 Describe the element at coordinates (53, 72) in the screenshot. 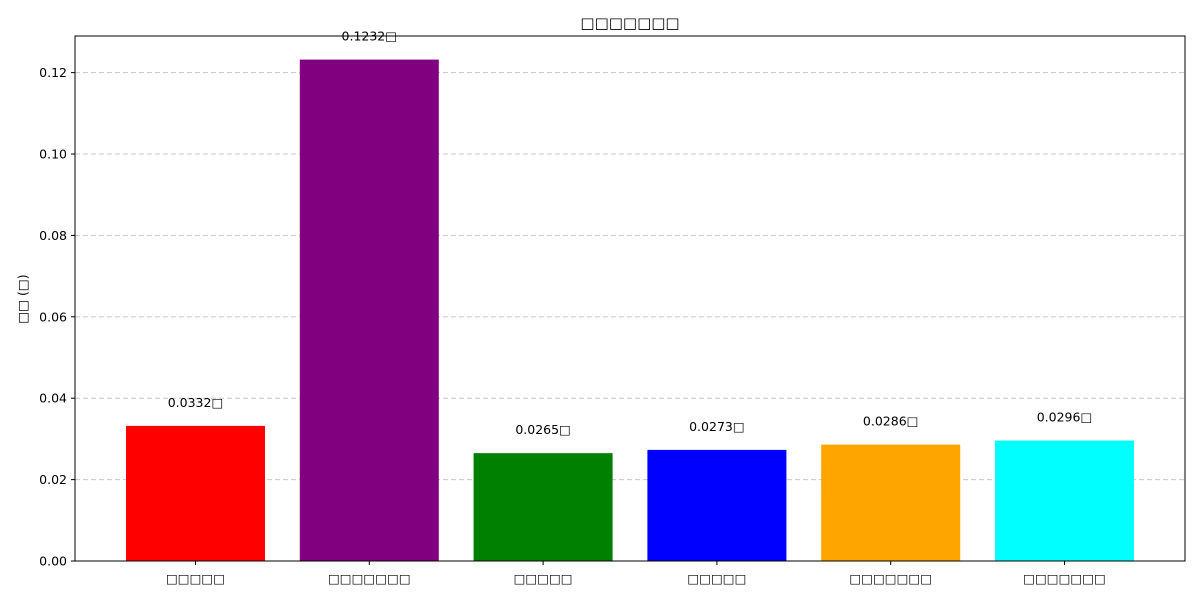

I see `y-tick-label: 0.12` at that location.